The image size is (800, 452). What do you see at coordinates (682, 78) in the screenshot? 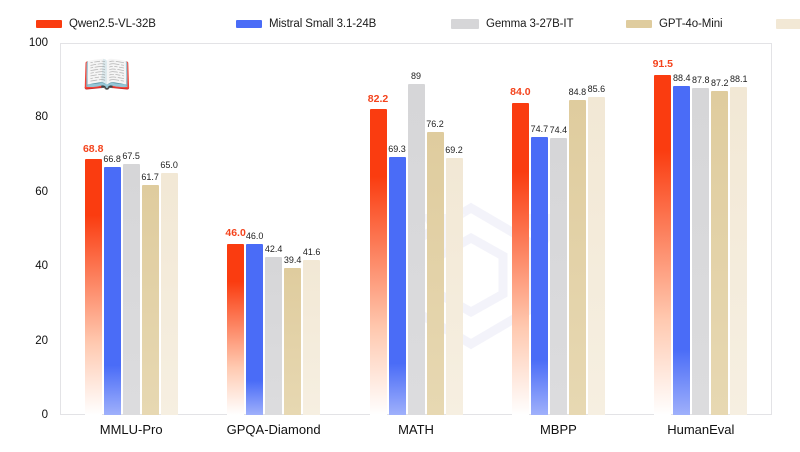
I see `bar-value-label: 88.4` at bounding box center [682, 78].